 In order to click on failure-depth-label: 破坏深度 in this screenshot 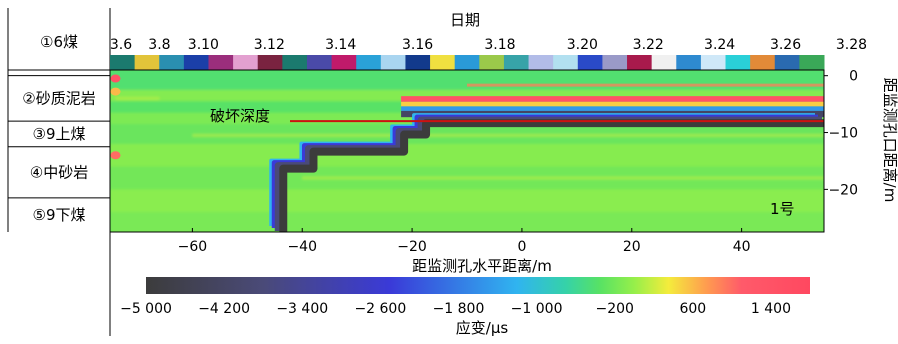, I will do `click(240, 116)`.